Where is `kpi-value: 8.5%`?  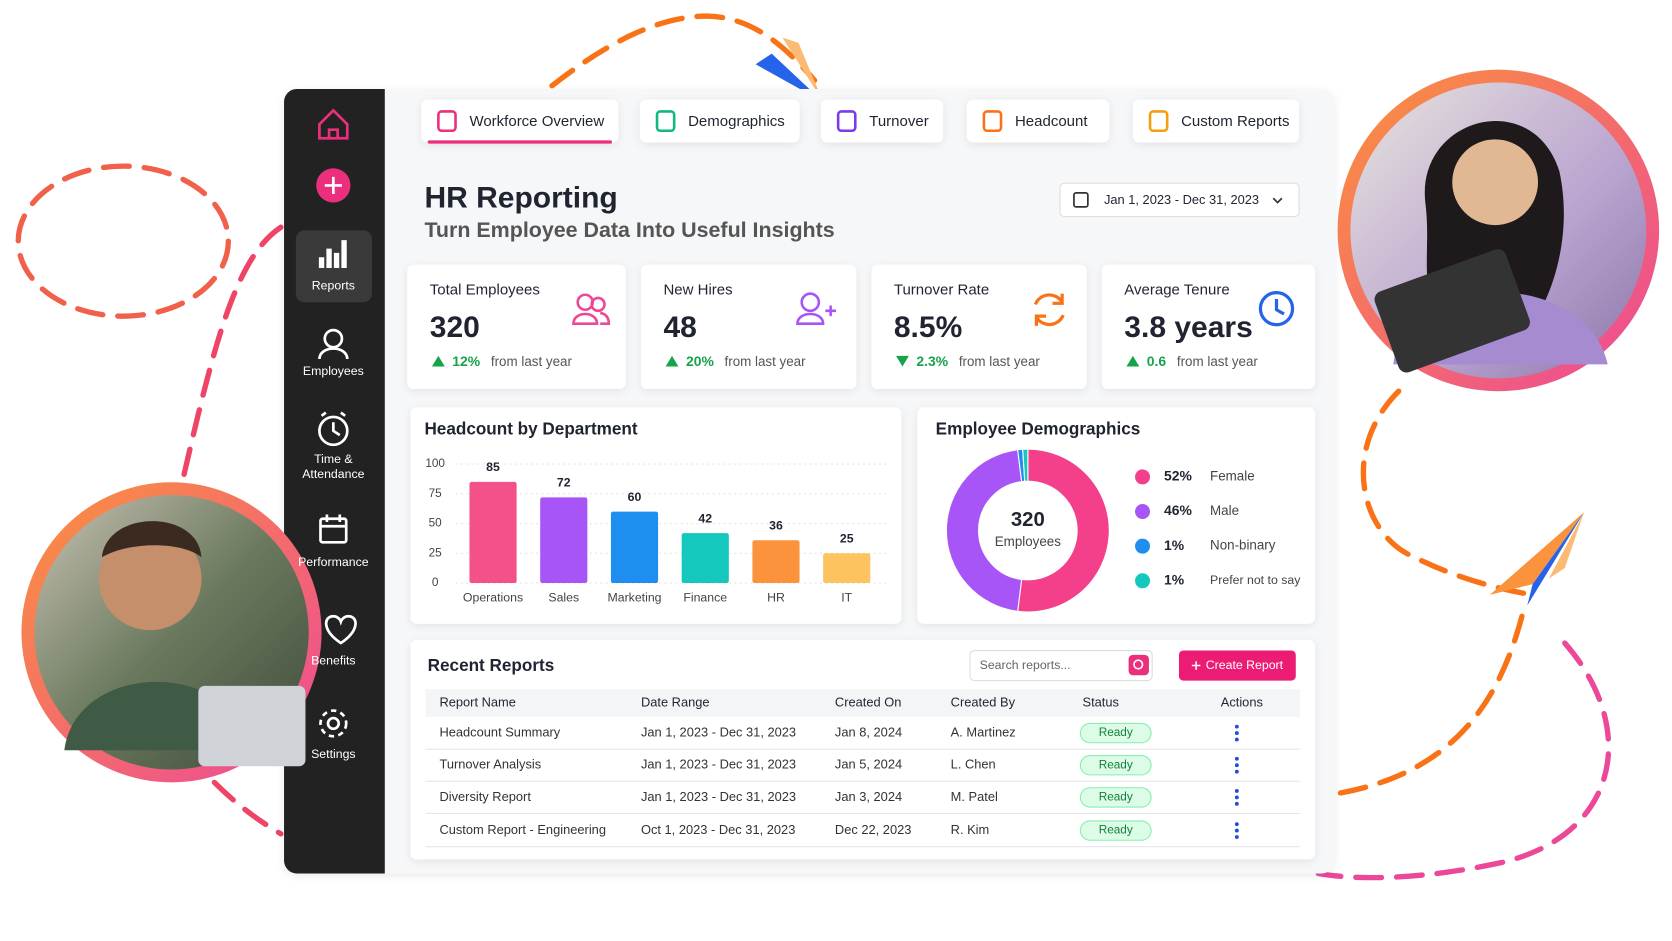
kpi-value: 8.5% is located at coordinates (928, 327).